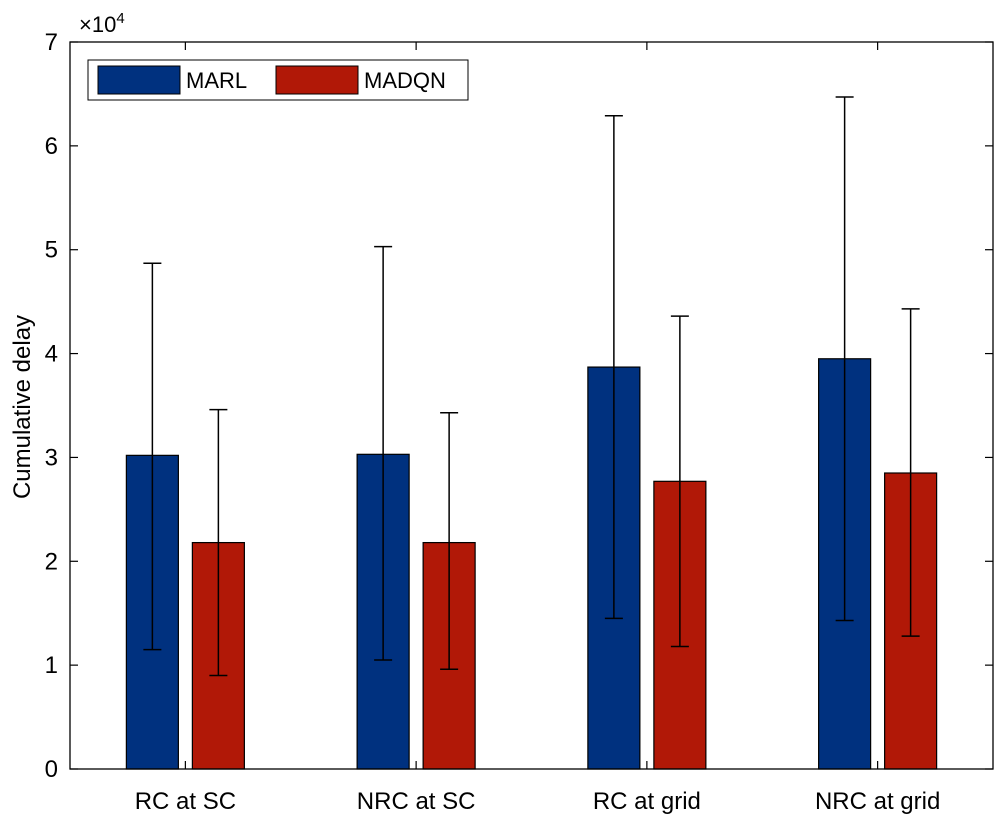 The height and width of the screenshot is (821, 1000). What do you see at coordinates (51, 457) in the screenshot?
I see `y-tick-label: 3` at bounding box center [51, 457].